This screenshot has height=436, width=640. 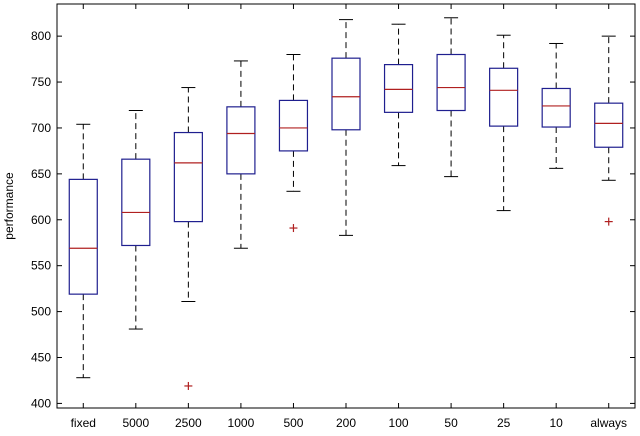 What do you see at coordinates (557, 423) in the screenshot?
I see `x-tick-label: 10` at bounding box center [557, 423].